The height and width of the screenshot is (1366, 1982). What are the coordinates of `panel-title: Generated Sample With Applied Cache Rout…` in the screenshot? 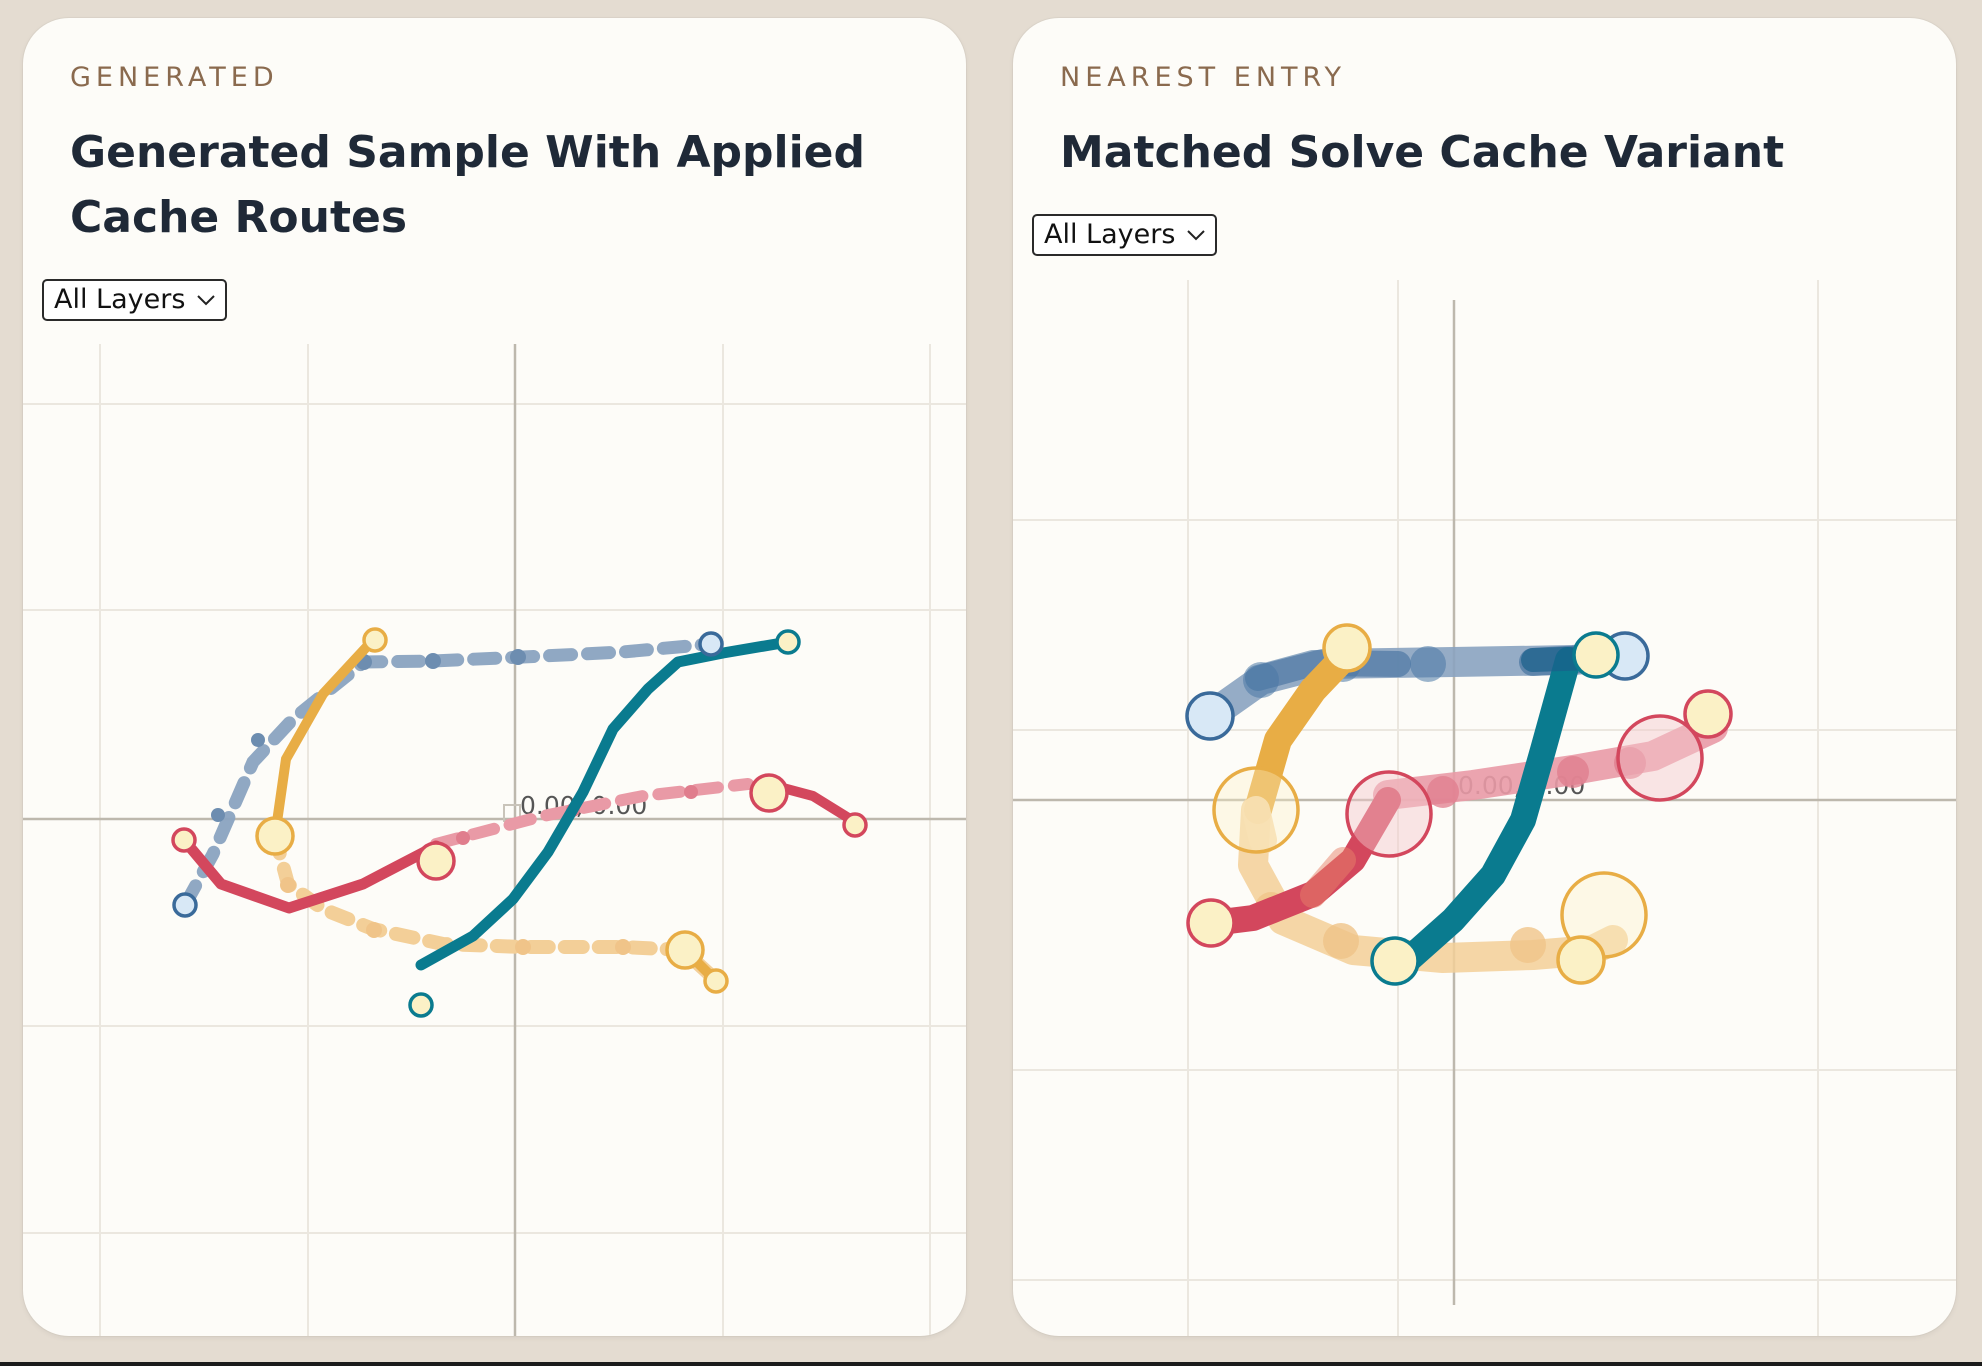 It's located at (468, 185).